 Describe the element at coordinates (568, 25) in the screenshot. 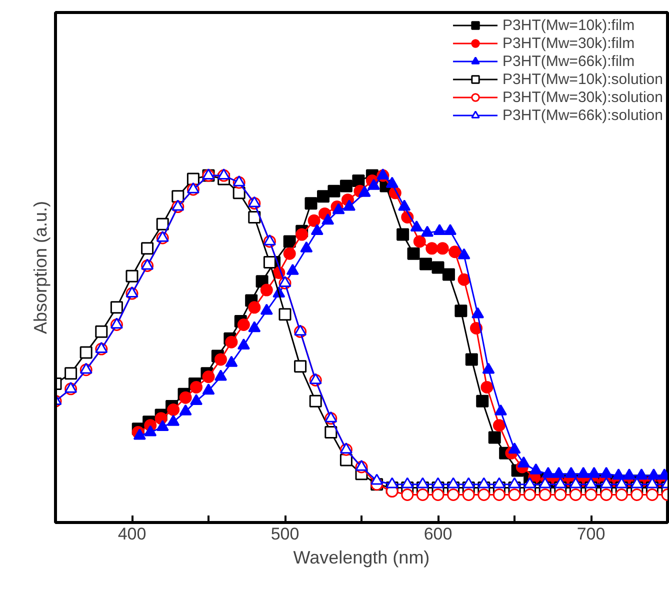

I see `legend-label: P3HT(Mw=10k):film` at that location.